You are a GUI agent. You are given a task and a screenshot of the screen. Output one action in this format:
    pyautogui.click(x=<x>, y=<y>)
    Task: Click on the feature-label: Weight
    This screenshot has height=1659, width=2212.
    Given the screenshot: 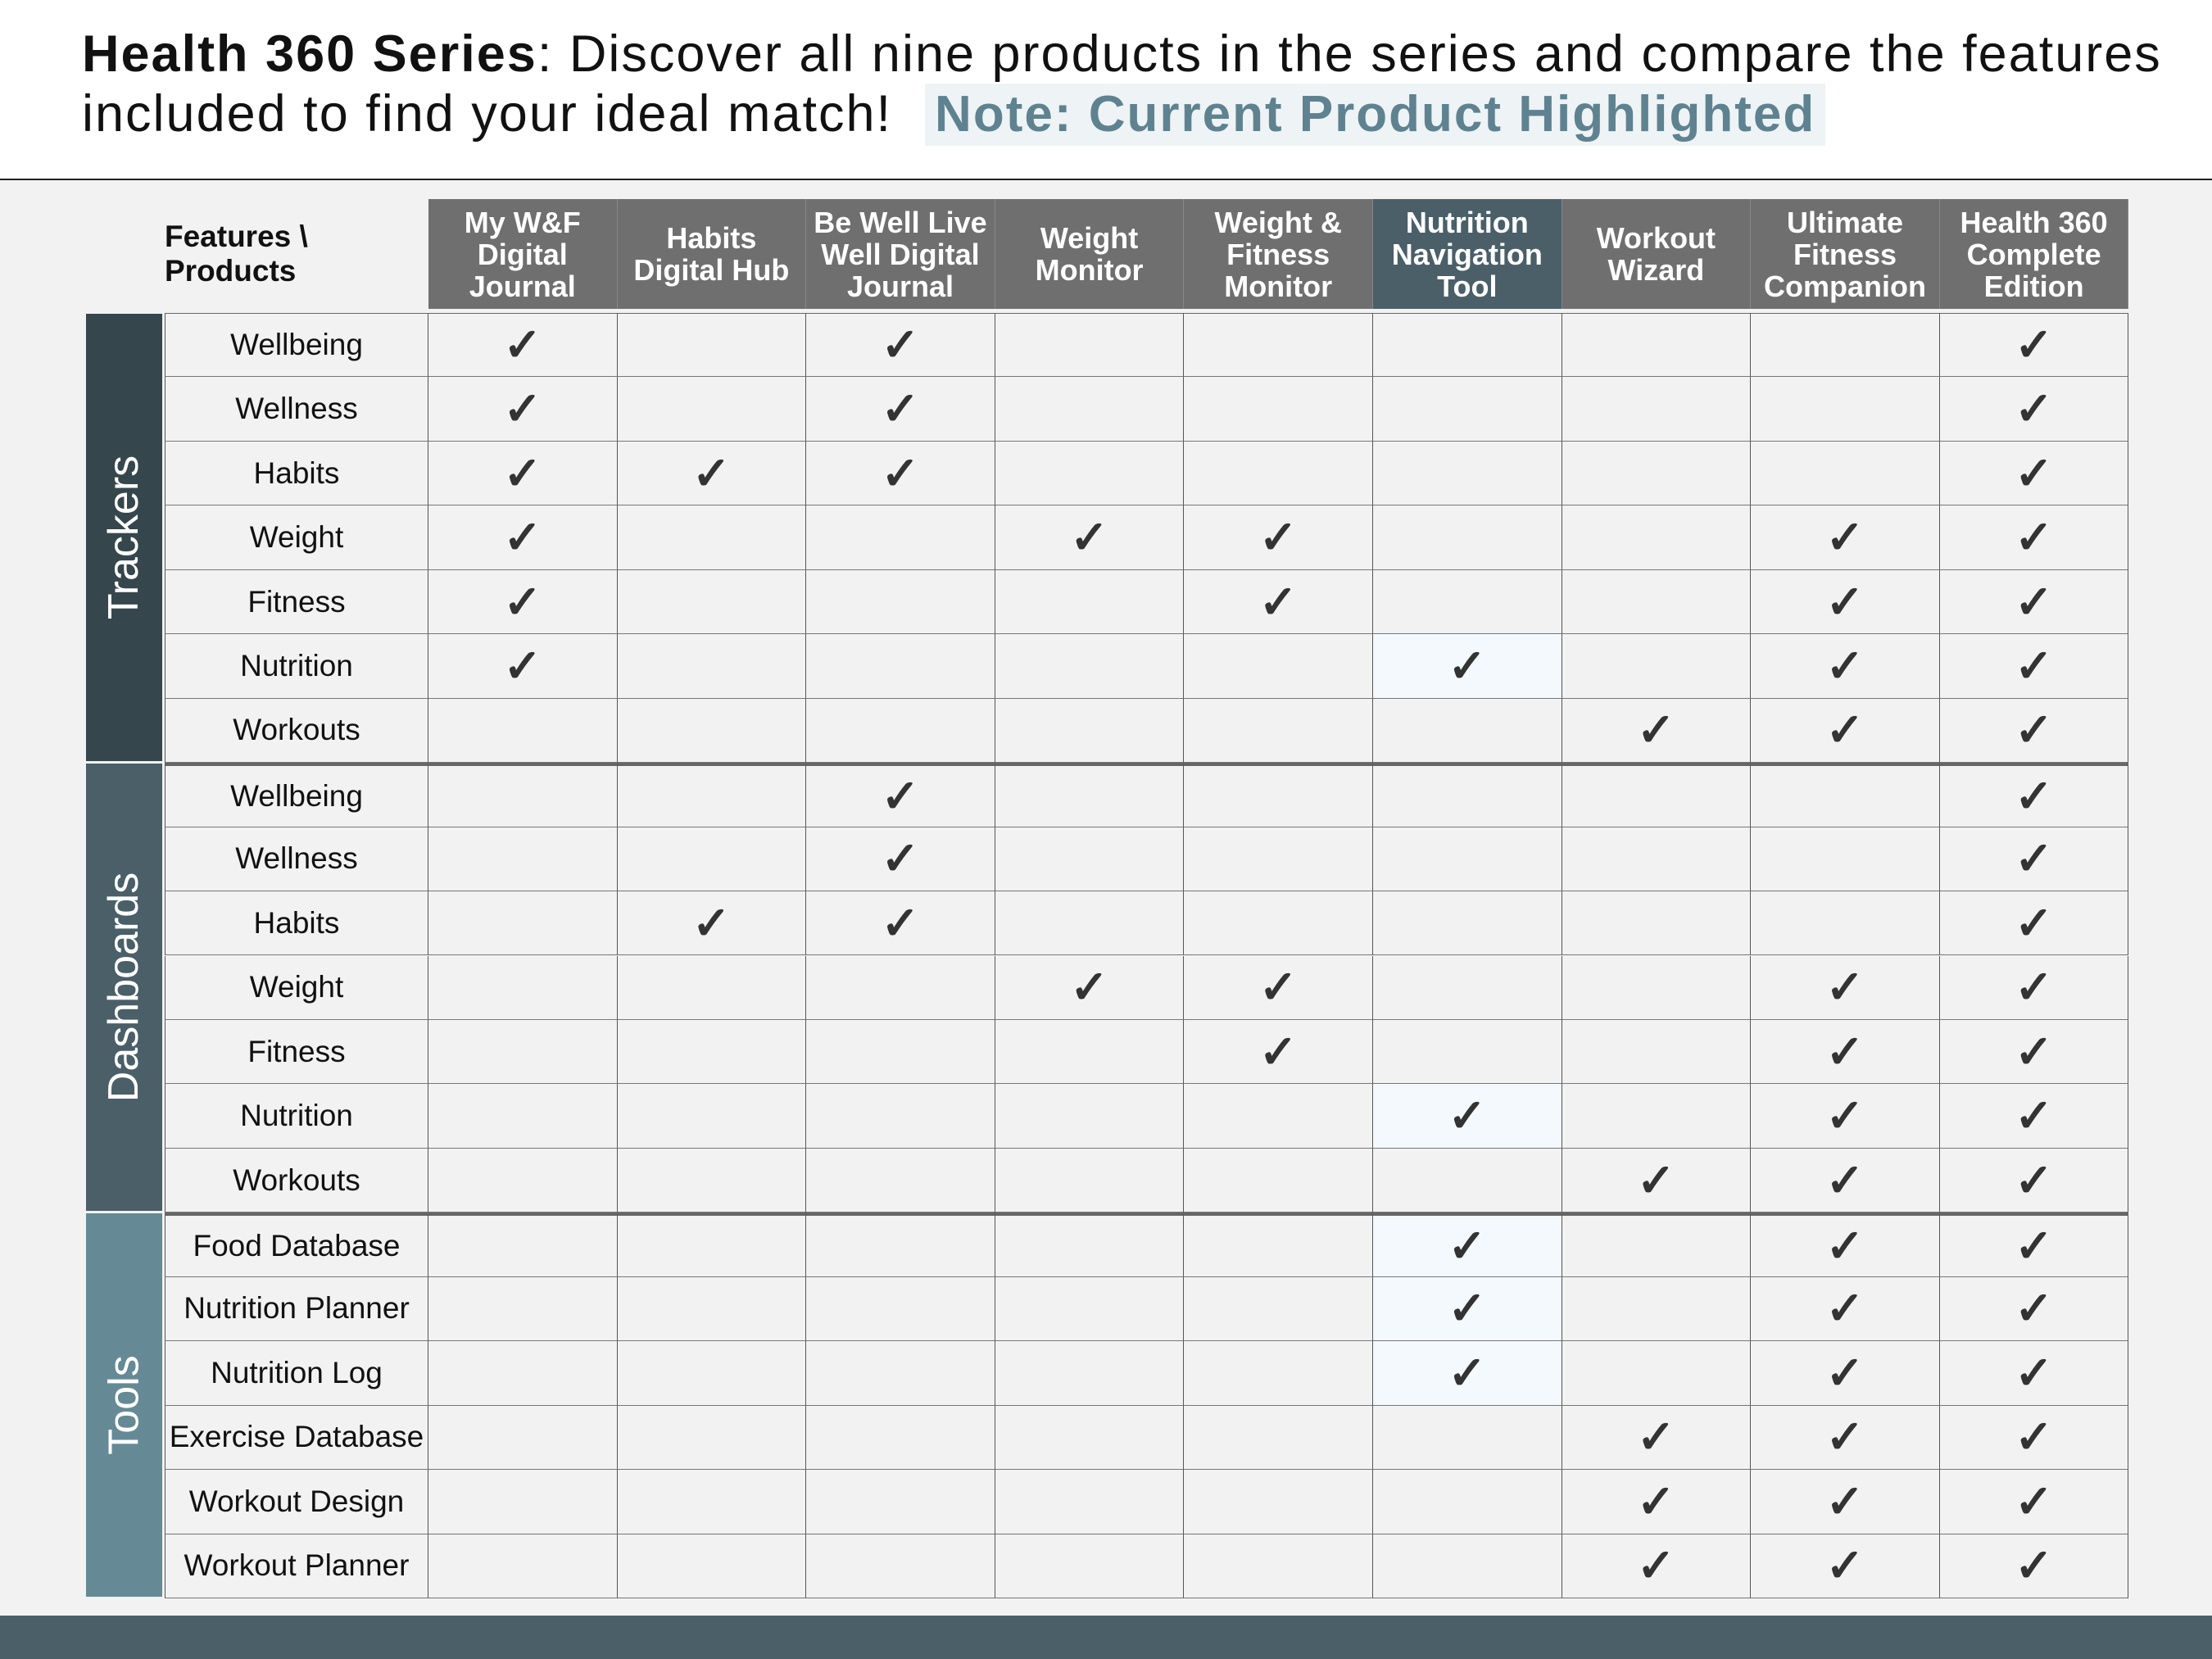 What is the action you would take?
    pyautogui.click(x=296, y=987)
    